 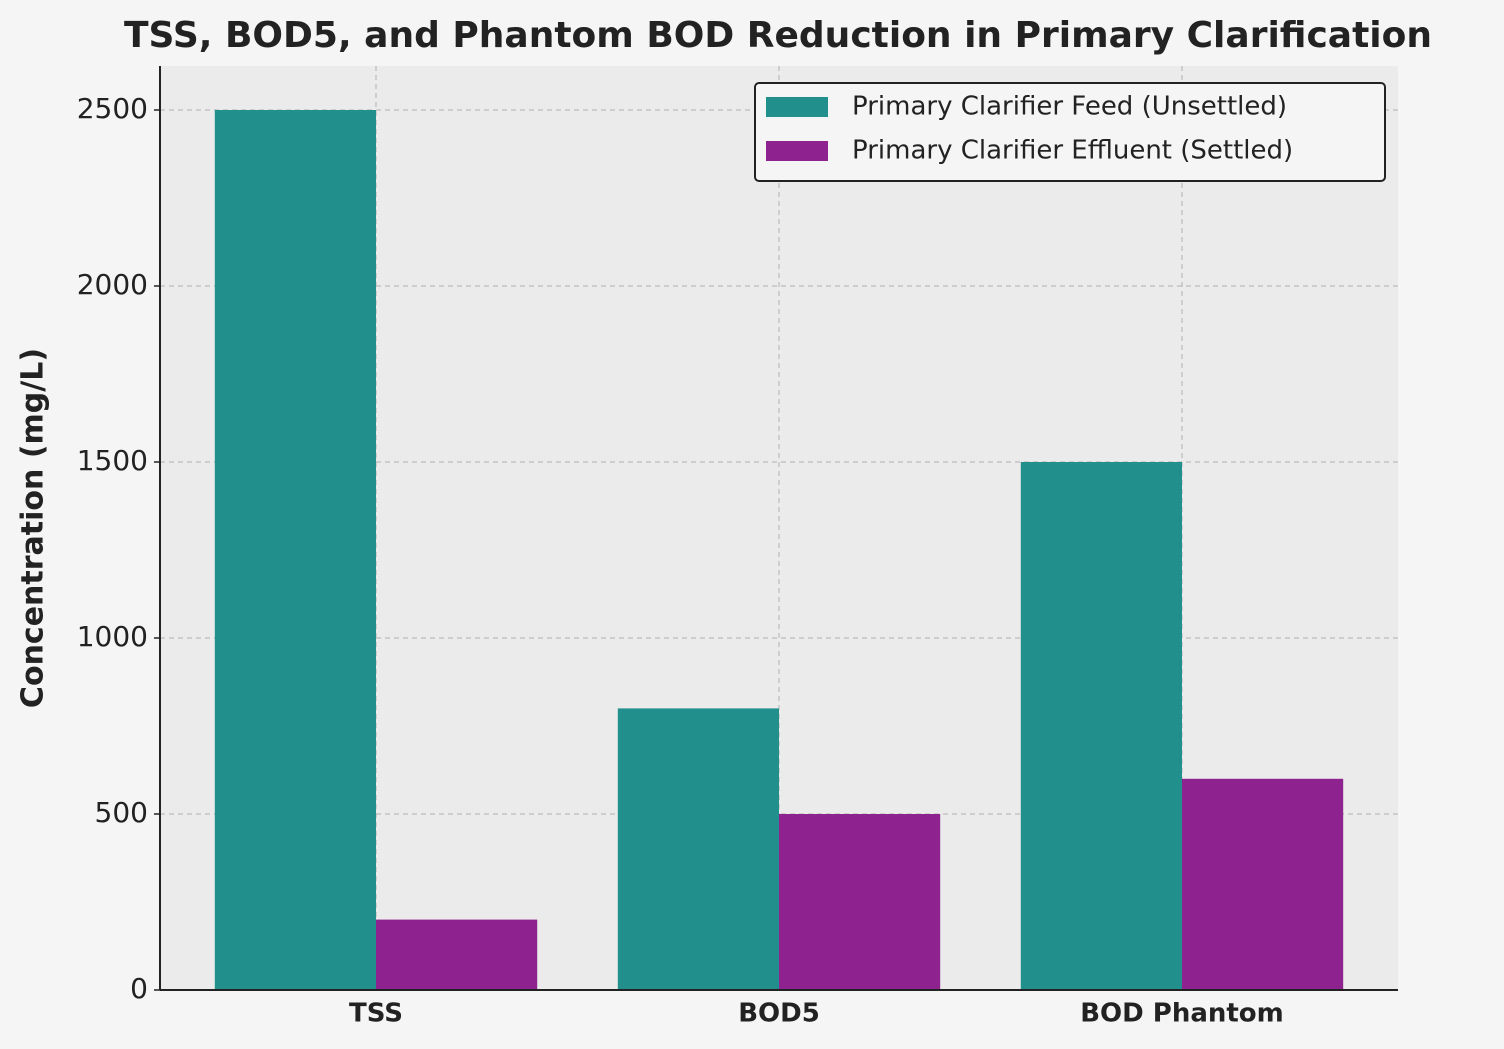 What do you see at coordinates (779, 1014) in the screenshot?
I see `x-tick-label: BOD5` at bounding box center [779, 1014].